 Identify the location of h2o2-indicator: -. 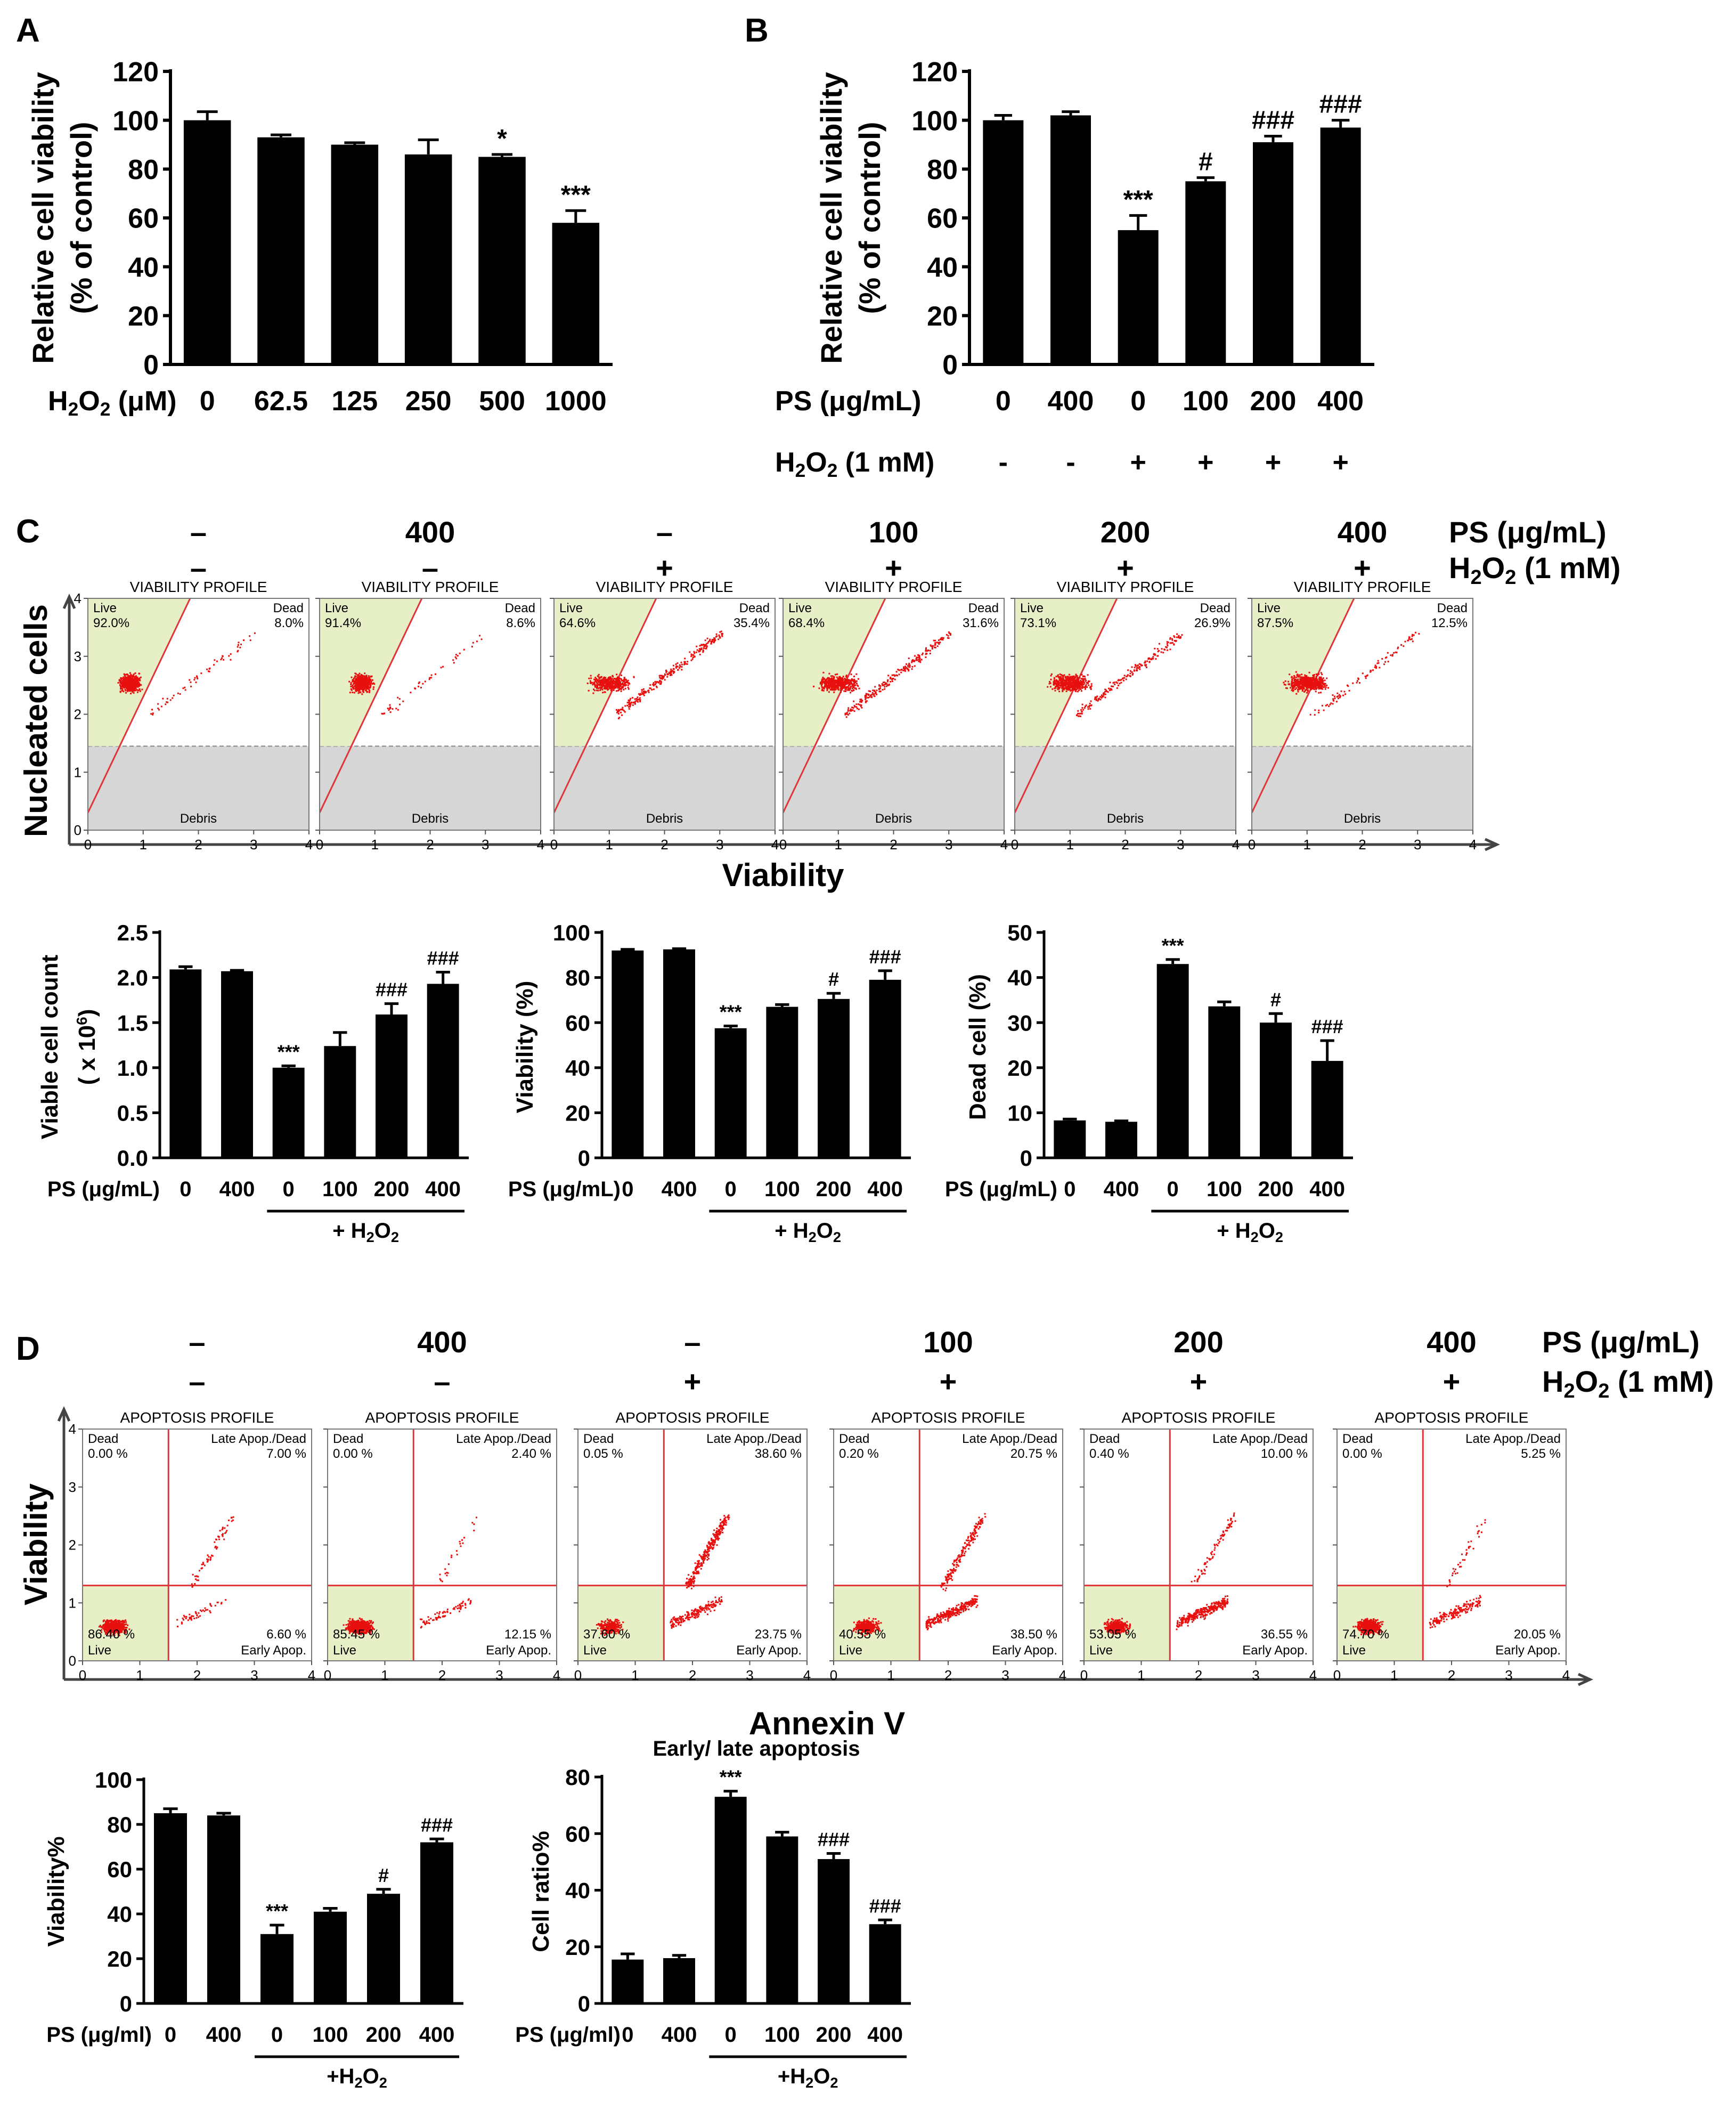
(1070, 463).